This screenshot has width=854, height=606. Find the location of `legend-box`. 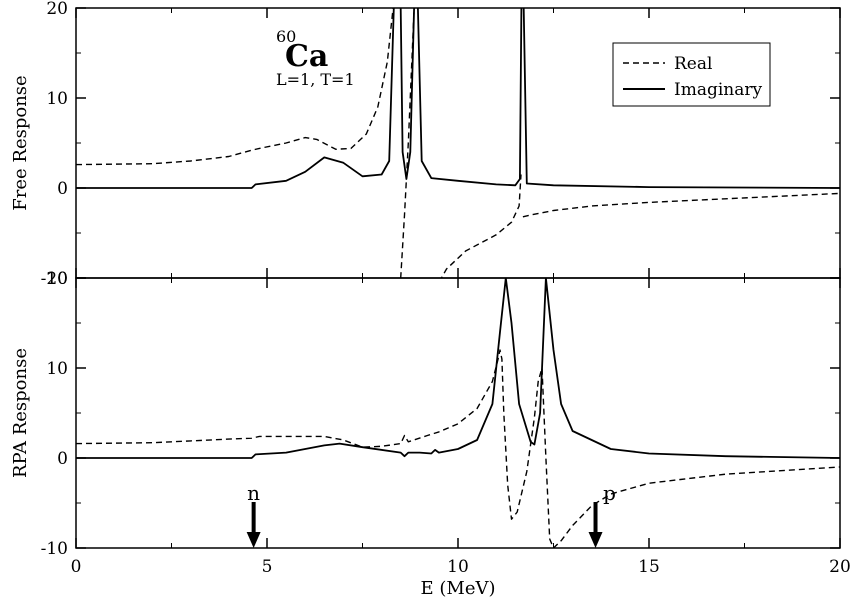

legend-box is located at coordinates (691, 74).